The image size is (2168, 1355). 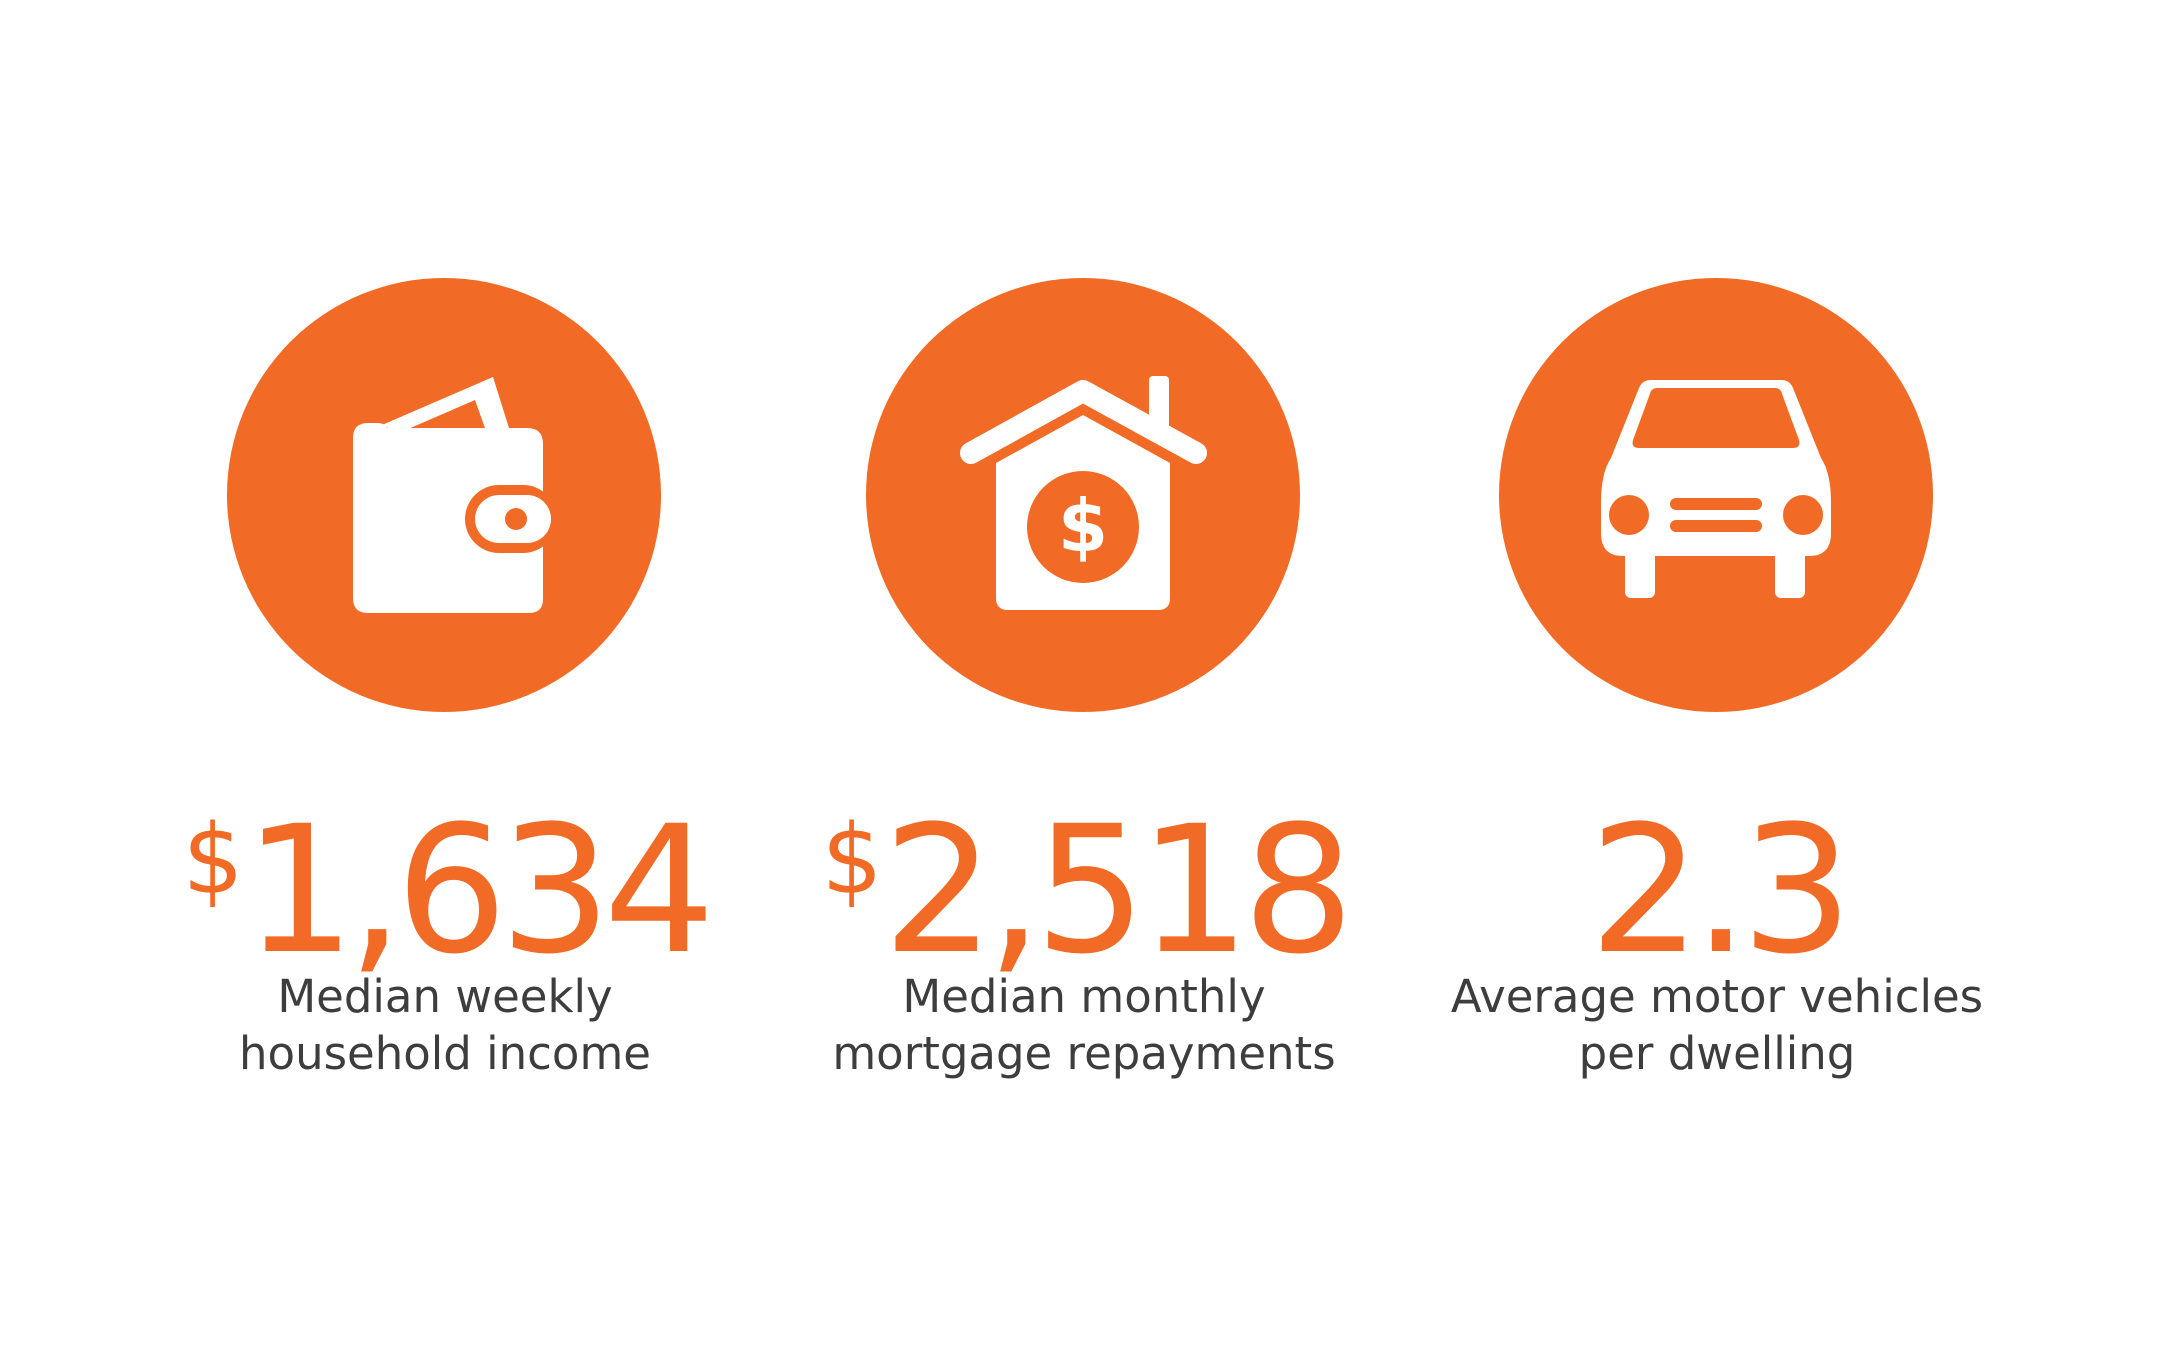 I want to click on car-icon-circle, so click(x=1716, y=495).